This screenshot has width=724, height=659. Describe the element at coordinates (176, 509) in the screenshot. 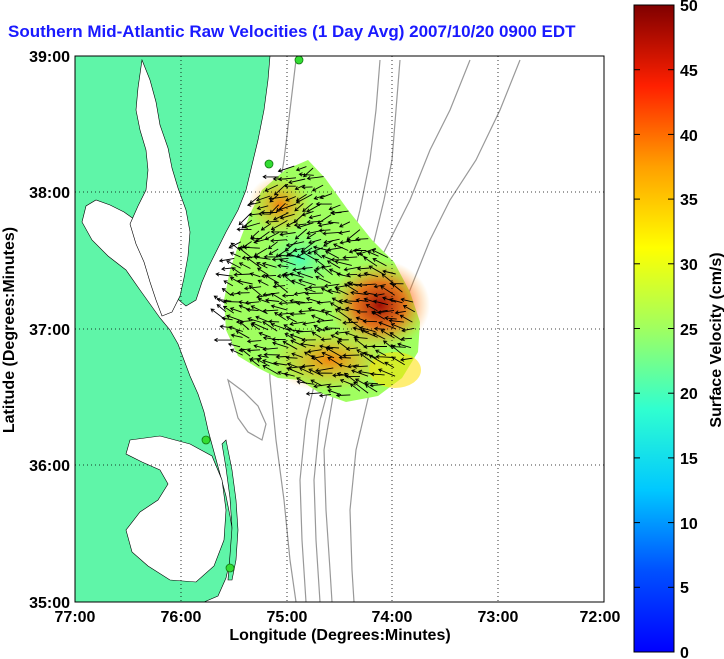

I see `pamlico-sound` at that location.